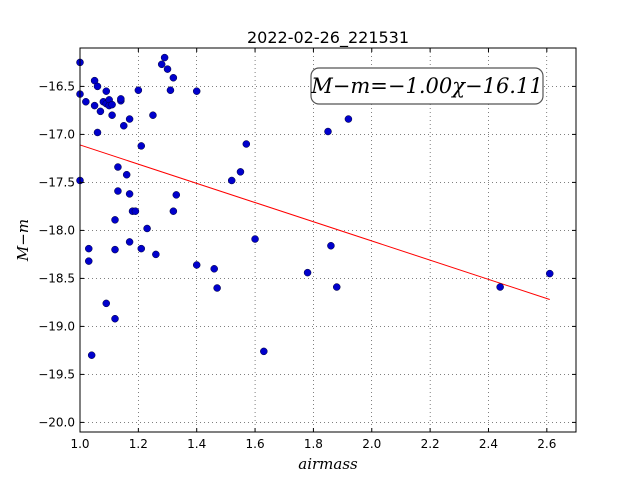 This screenshot has height=480, width=640. Describe the element at coordinates (430, 444) in the screenshot. I see `x-tick-label: 2.2` at that location.